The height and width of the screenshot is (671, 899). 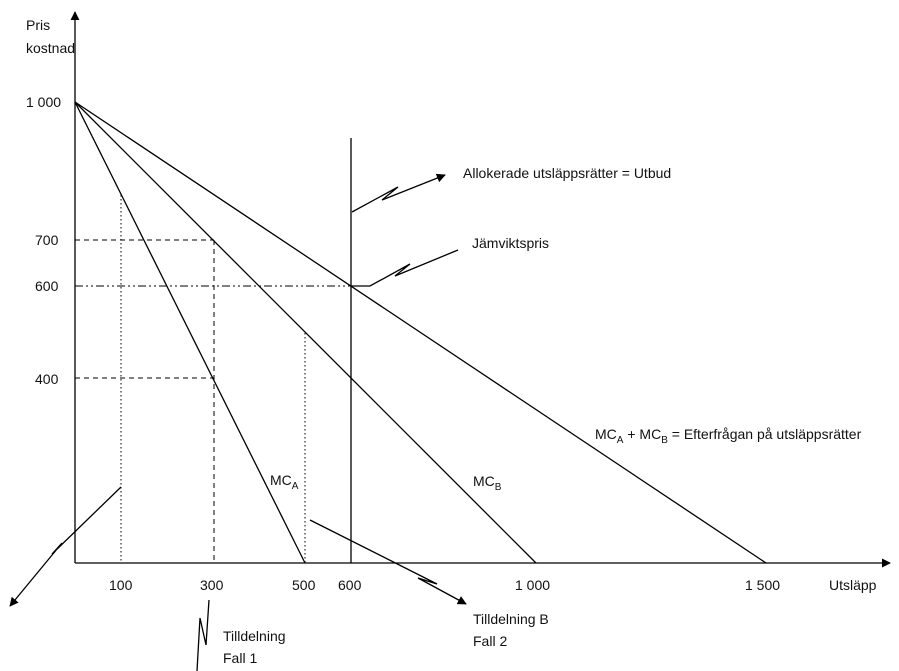 I want to click on case-1-bracket, so click(x=203, y=635).